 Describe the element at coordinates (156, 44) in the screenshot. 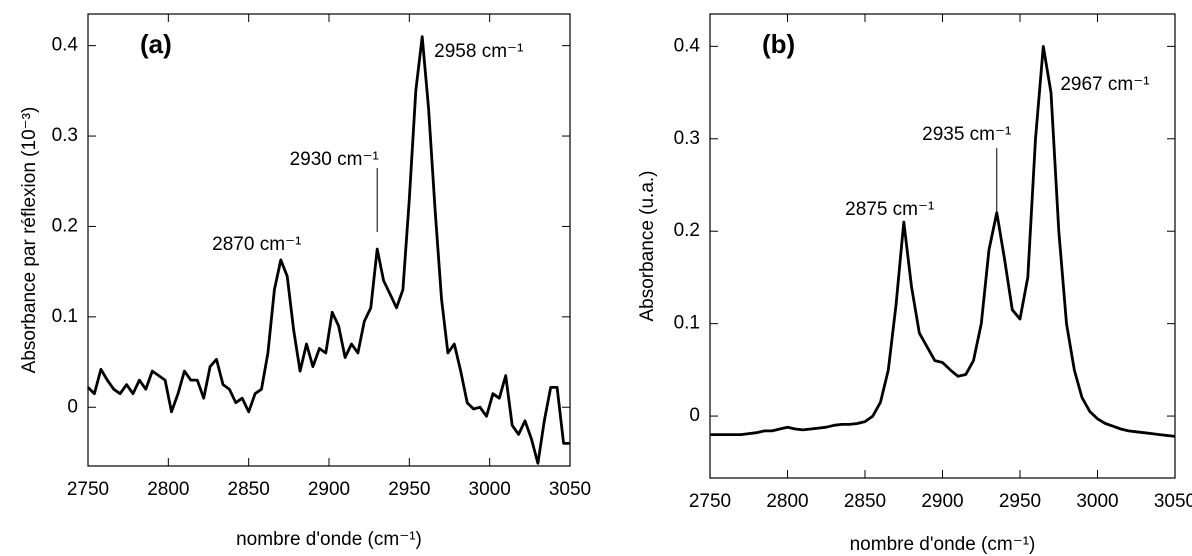

I see `panel-label: (a)` at that location.